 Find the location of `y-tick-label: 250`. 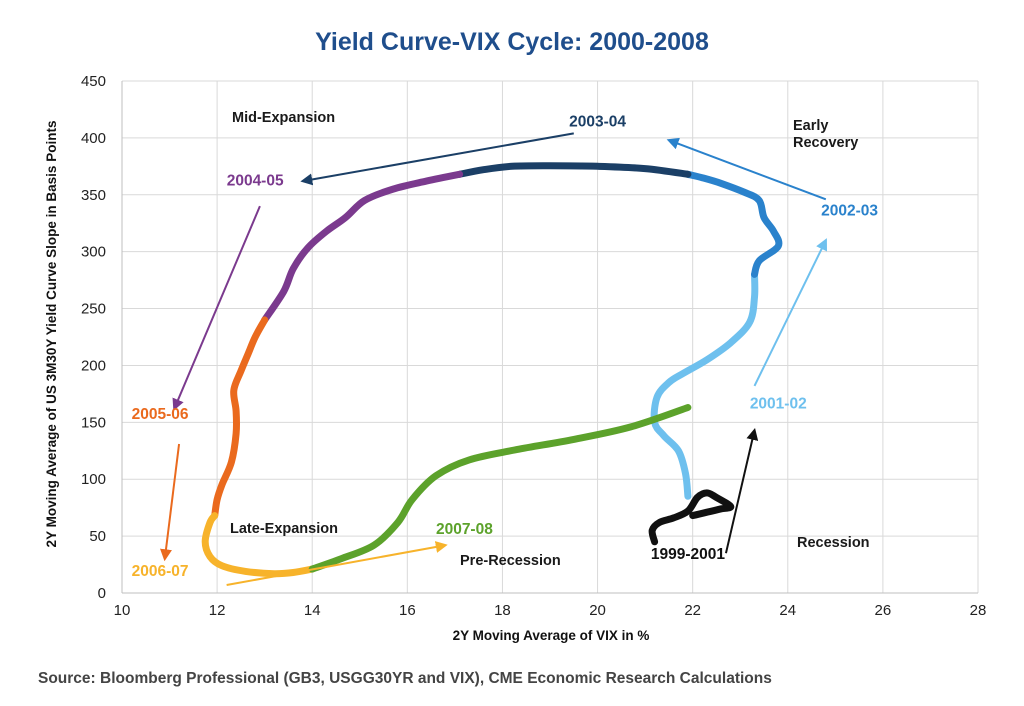

y-tick-label: 250 is located at coordinates (93, 309).